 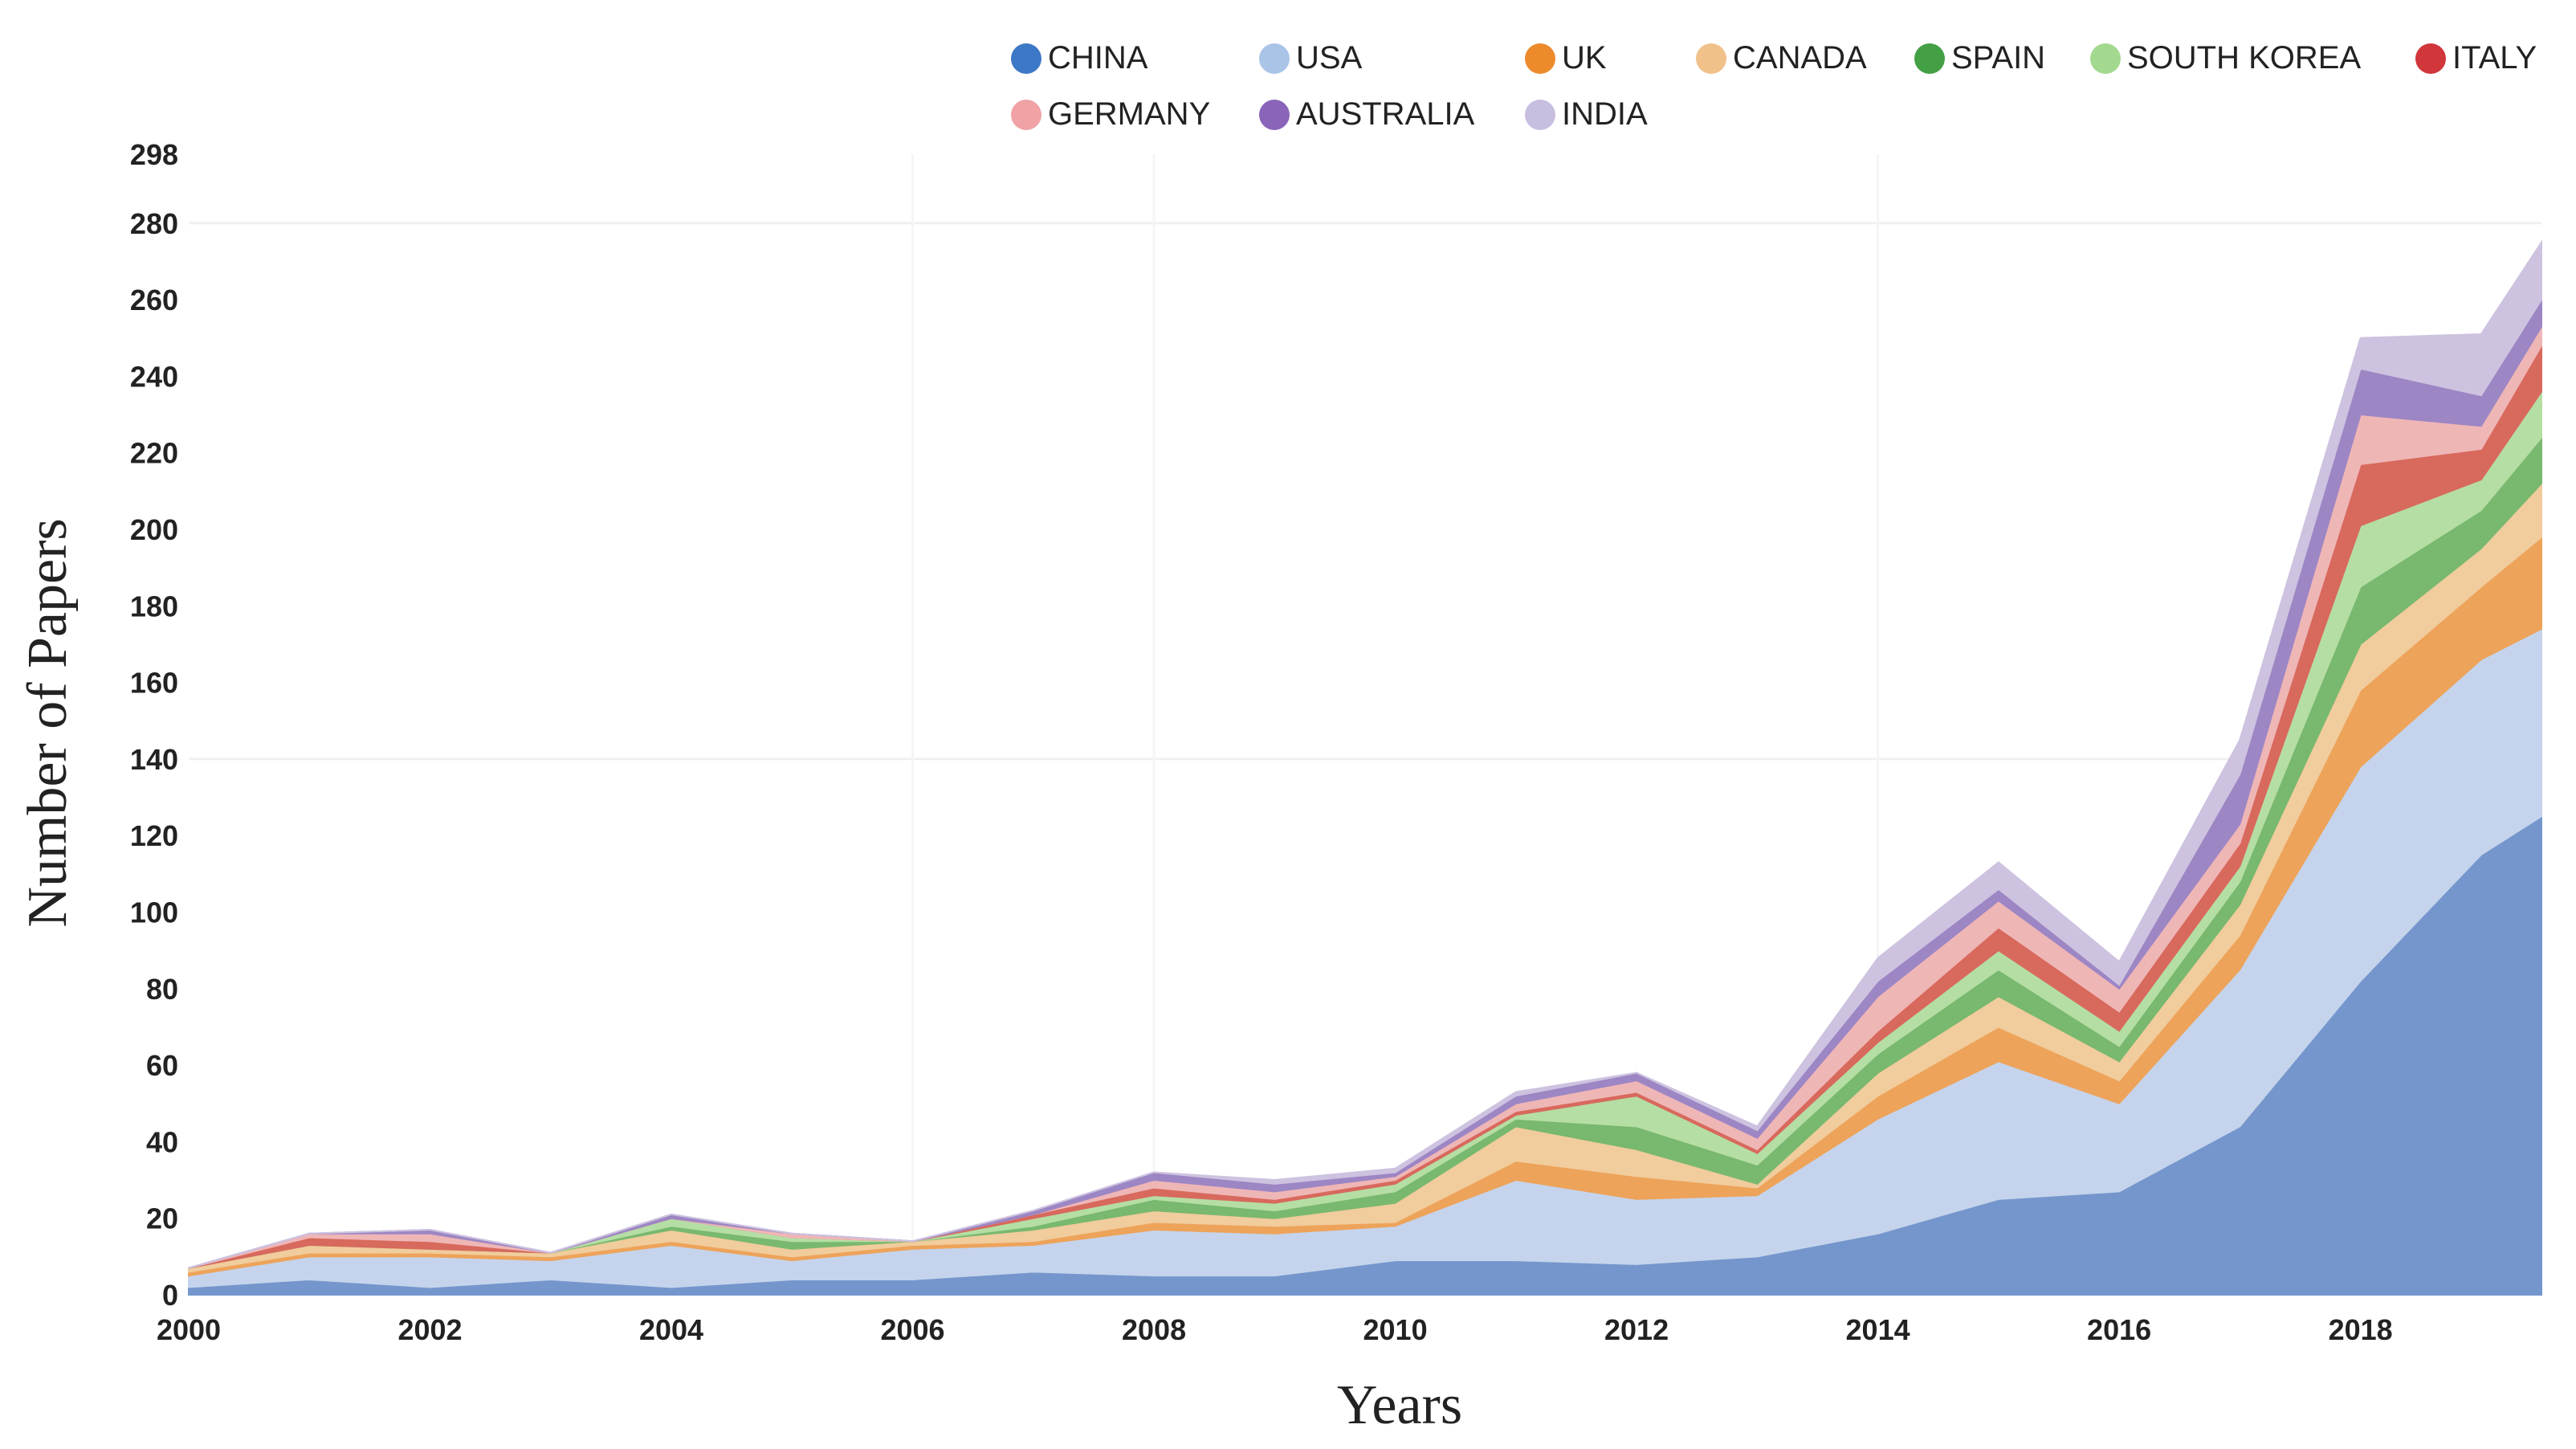 I want to click on x-tick-label: 2008, so click(x=1154, y=1330).